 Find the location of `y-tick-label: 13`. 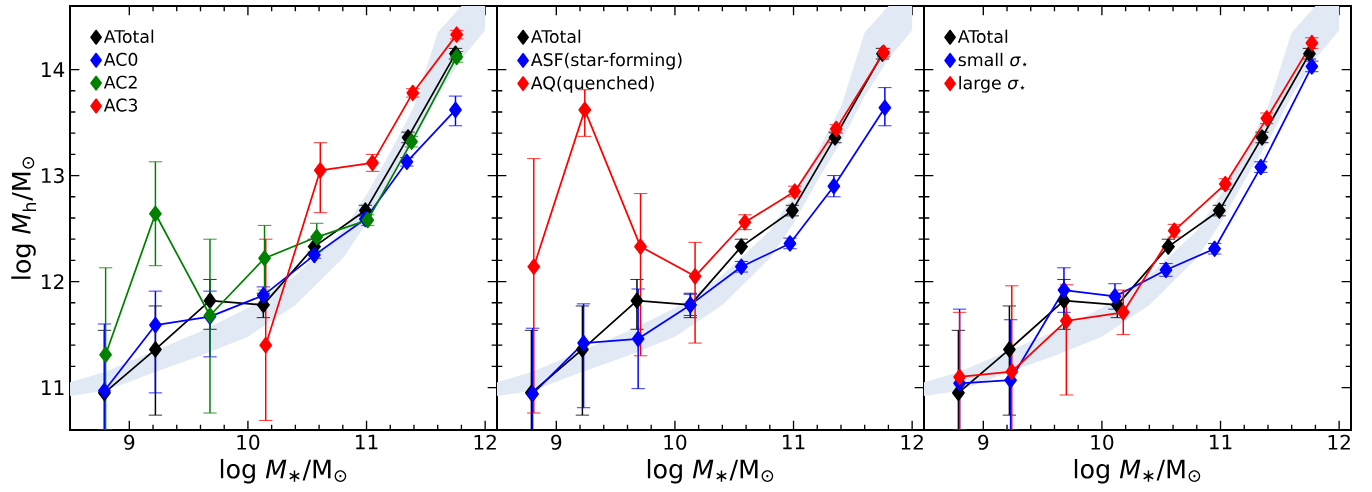

y-tick-label: 13 is located at coordinates (53, 176).